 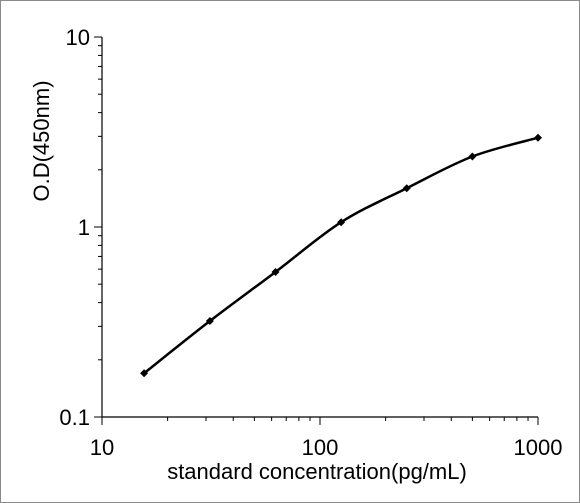 I want to click on x-tick-label: 100, so click(x=320, y=447).